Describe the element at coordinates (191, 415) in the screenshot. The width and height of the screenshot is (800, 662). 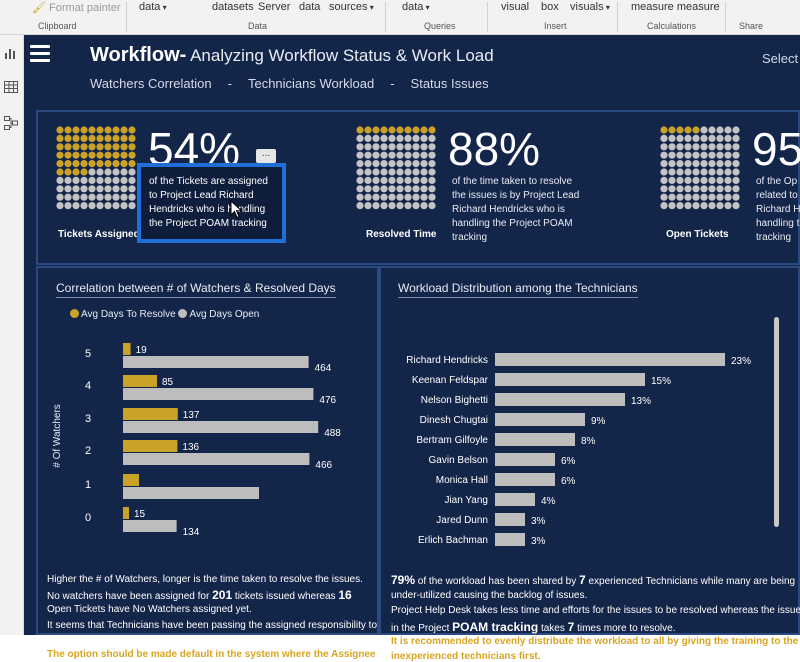
I see `data-label: 137` at that location.